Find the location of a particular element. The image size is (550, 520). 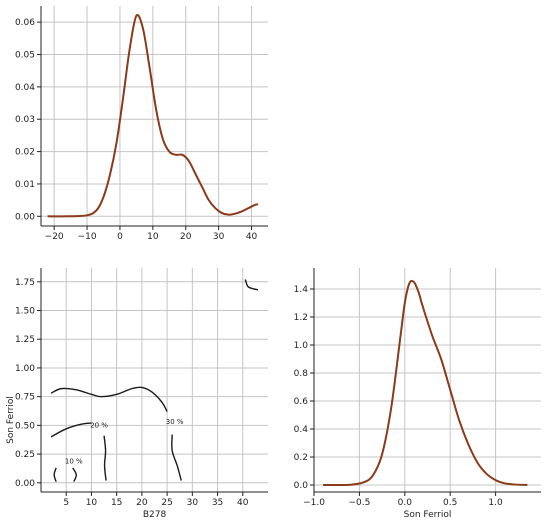

y-tick-label: 0.25 is located at coordinates (25, 455).